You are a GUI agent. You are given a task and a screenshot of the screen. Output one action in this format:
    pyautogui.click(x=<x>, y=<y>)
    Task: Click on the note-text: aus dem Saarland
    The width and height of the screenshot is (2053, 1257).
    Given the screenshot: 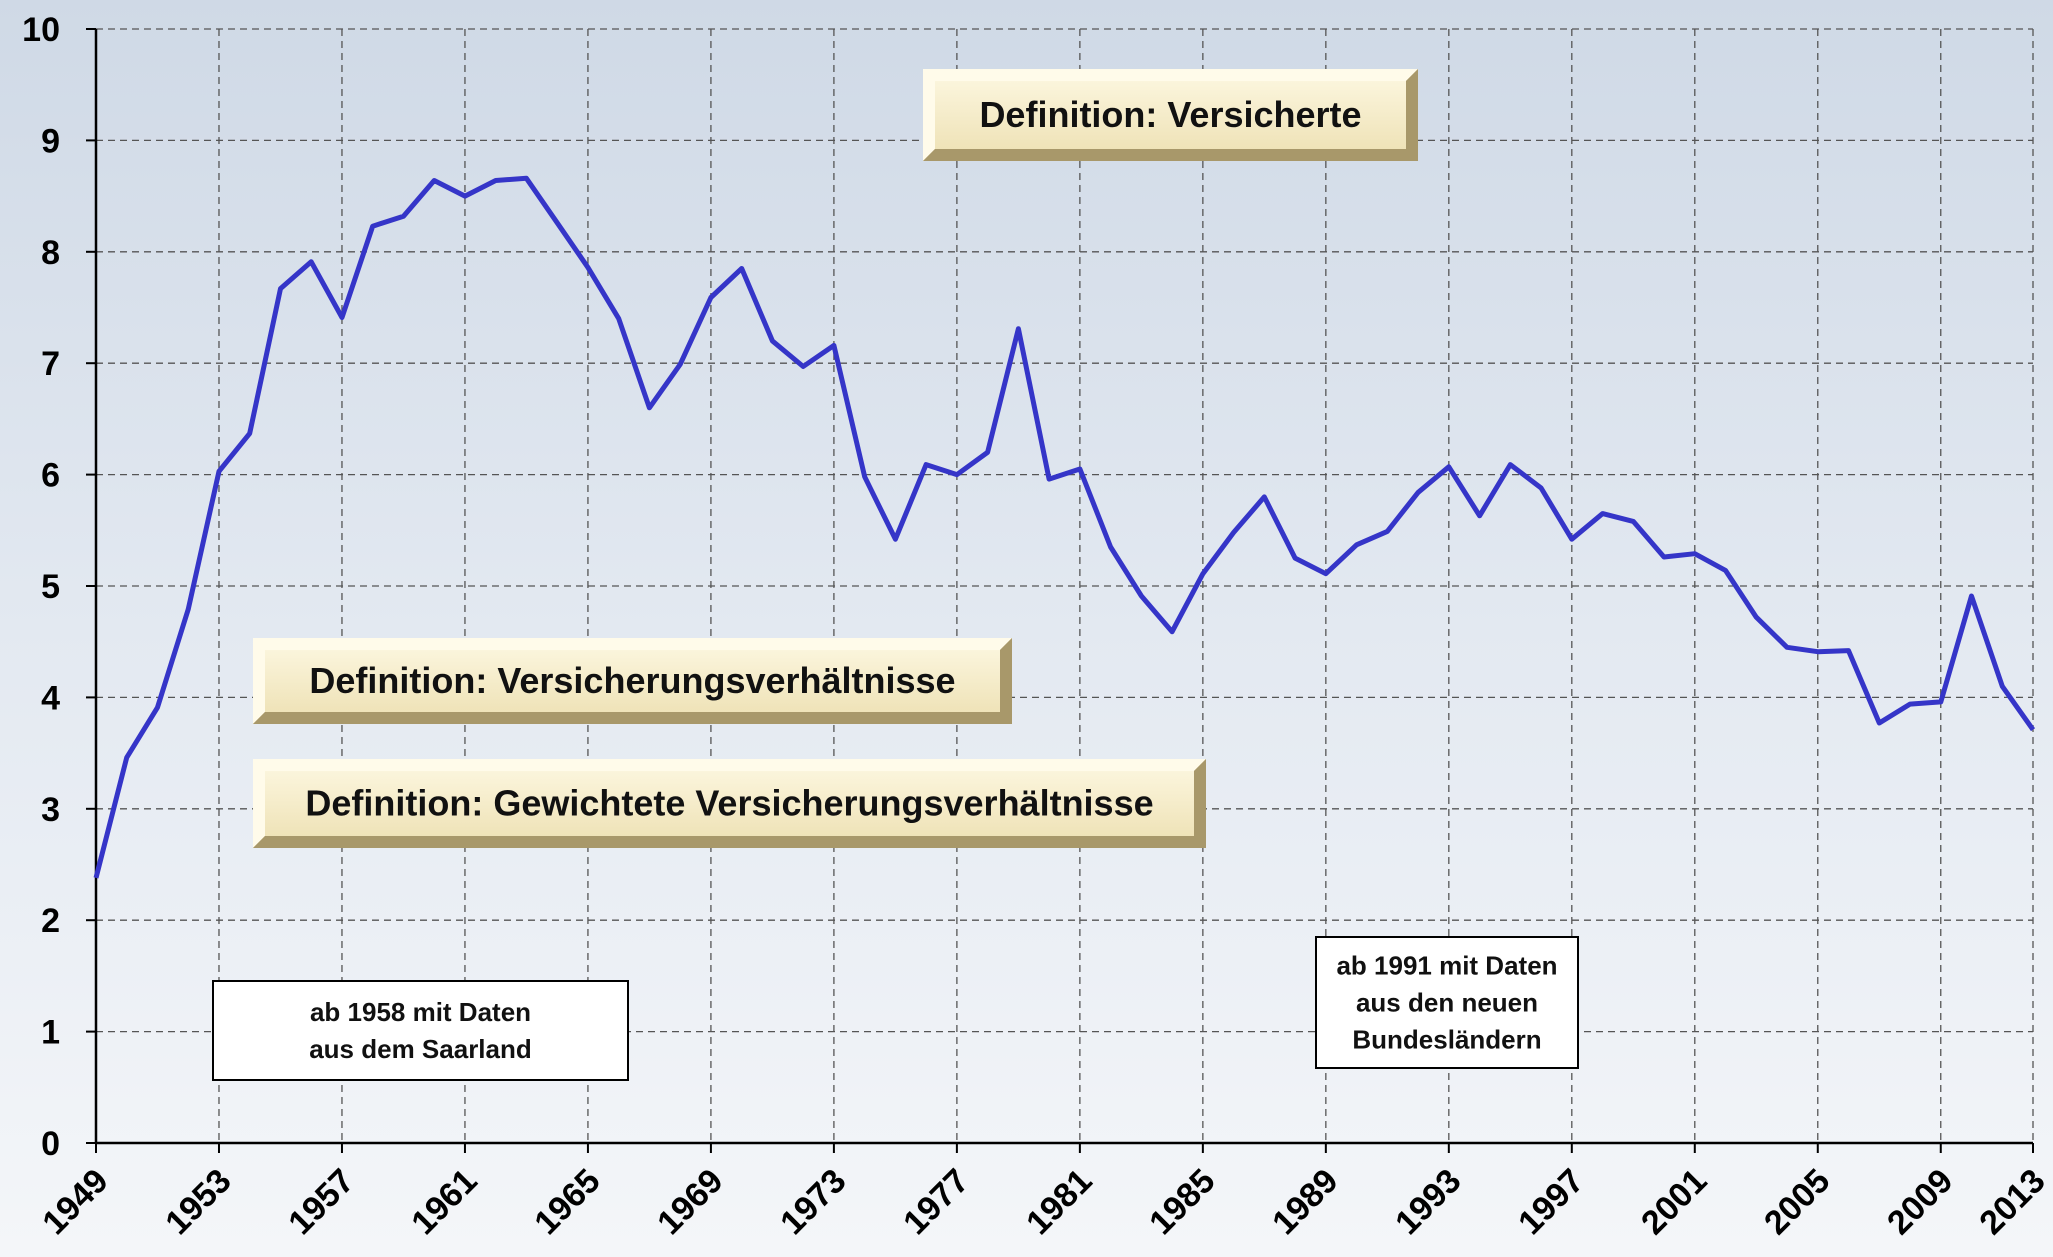 What is the action you would take?
    pyautogui.click(x=420, y=1049)
    